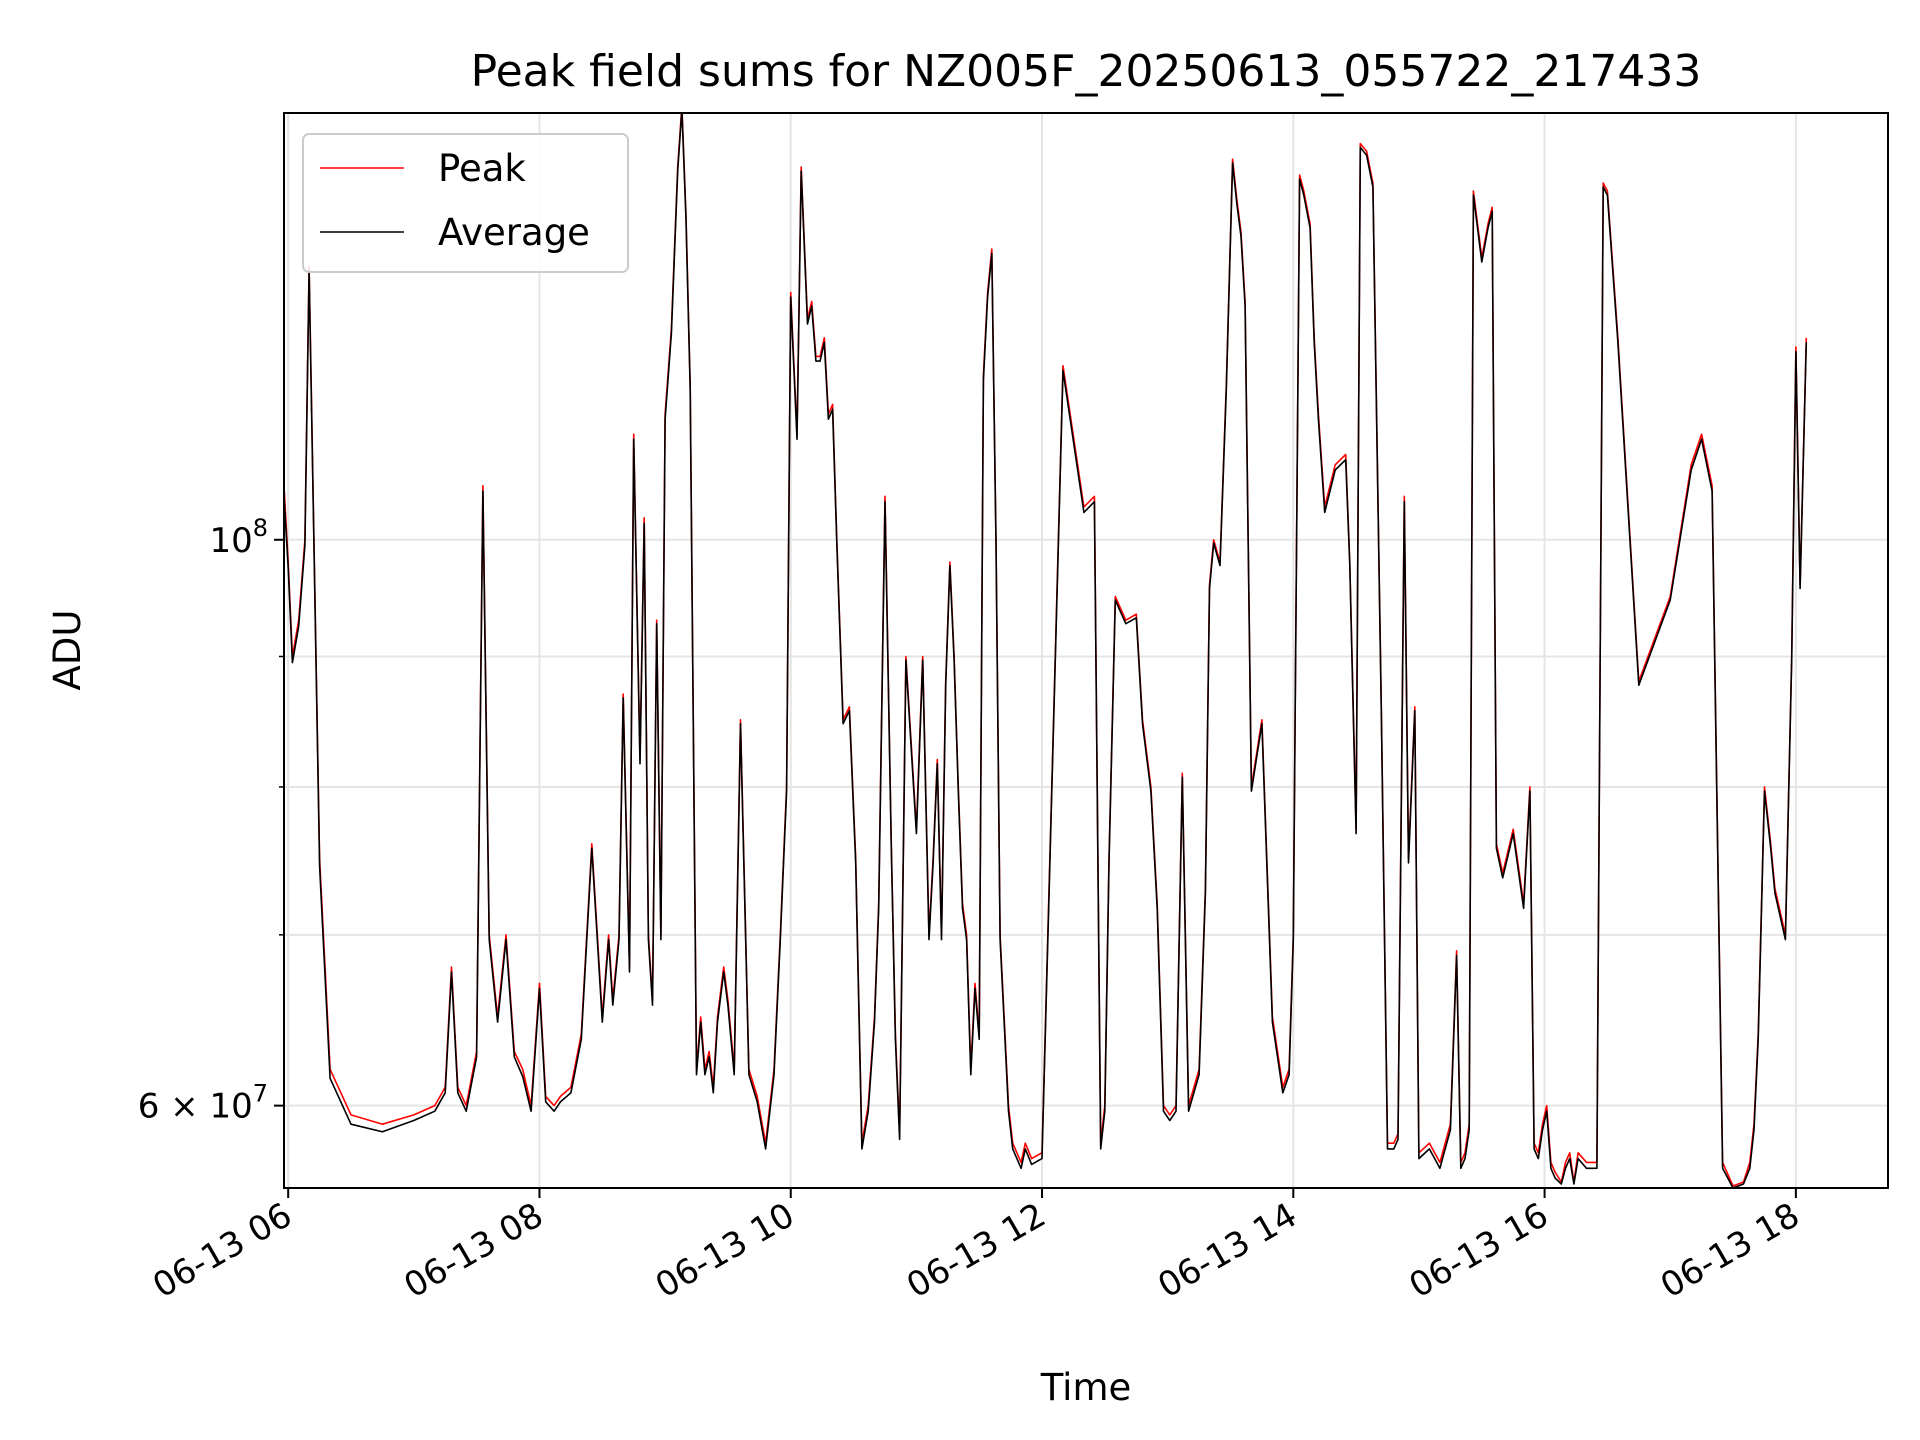 This screenshot has width=1920, height=1440. I want to click on x-axis-label: Time, so click(1086, 1387).